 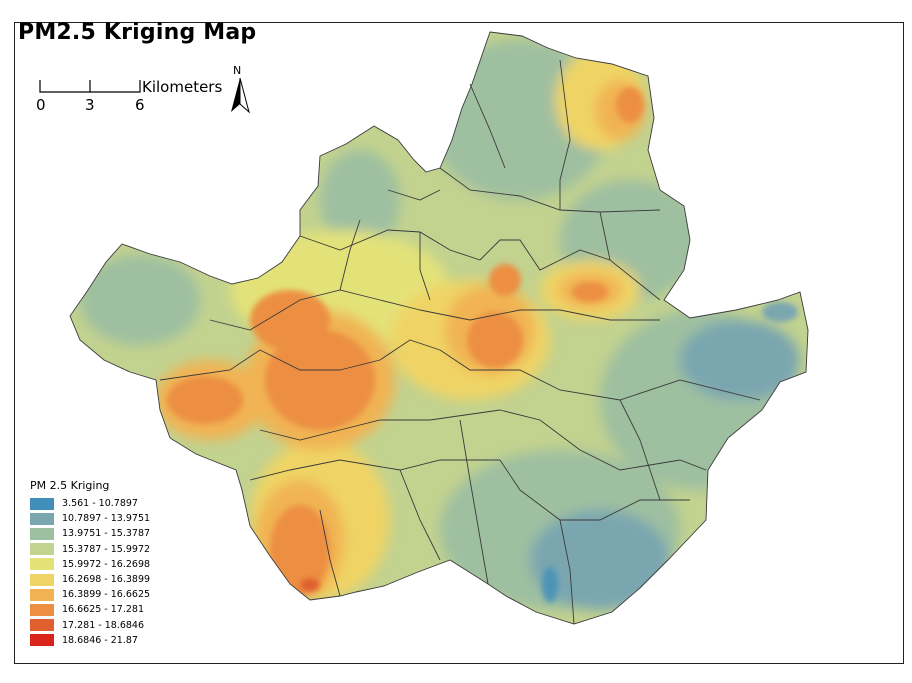 I want to click on legend-item: 16.2698 - 16.3899, so click(x=115, y=579).